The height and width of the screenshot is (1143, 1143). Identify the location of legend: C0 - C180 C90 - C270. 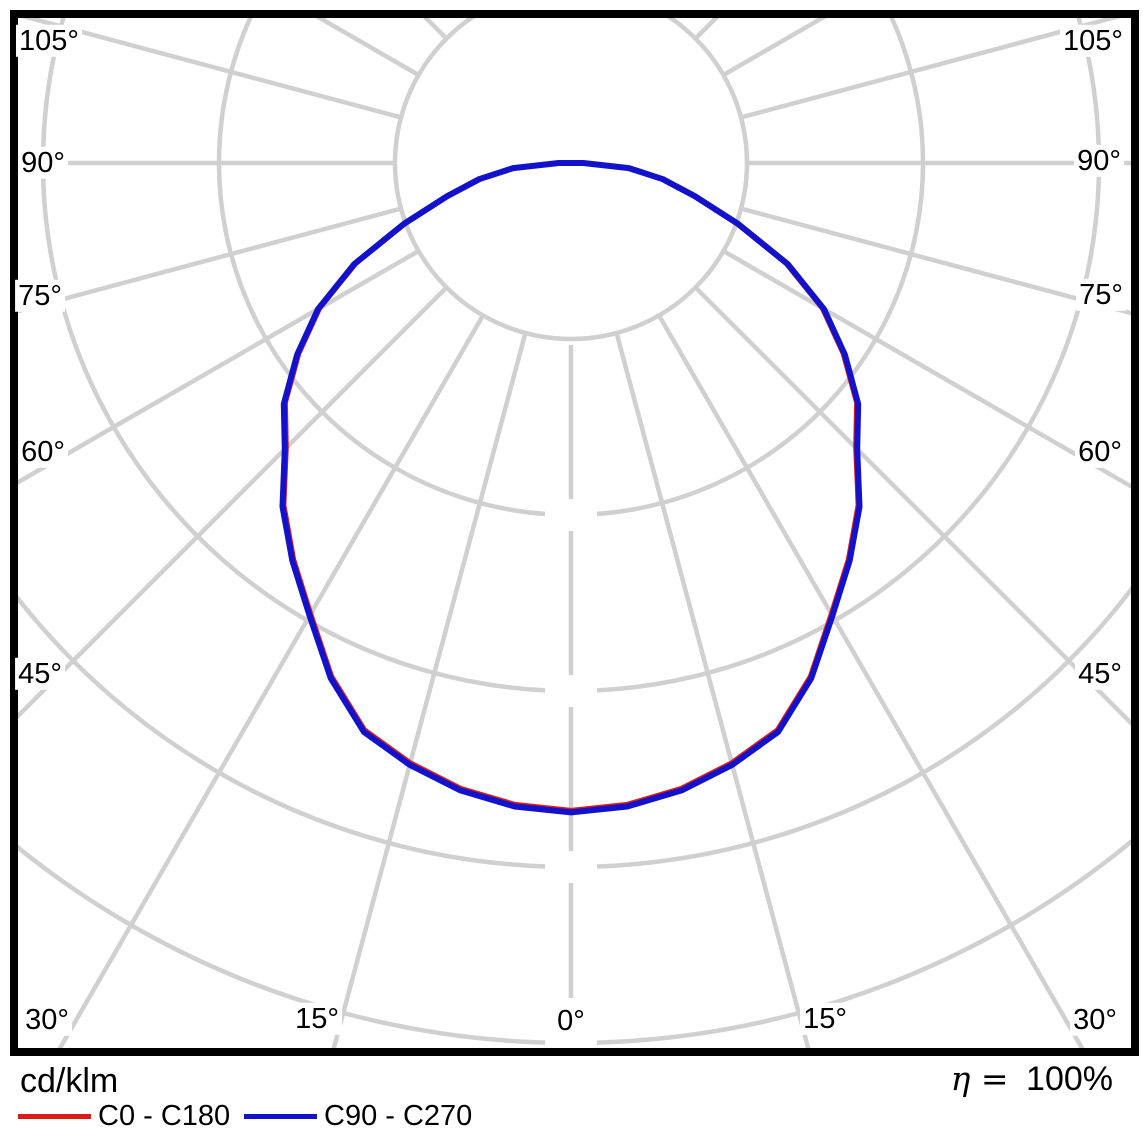
(350, 1117).